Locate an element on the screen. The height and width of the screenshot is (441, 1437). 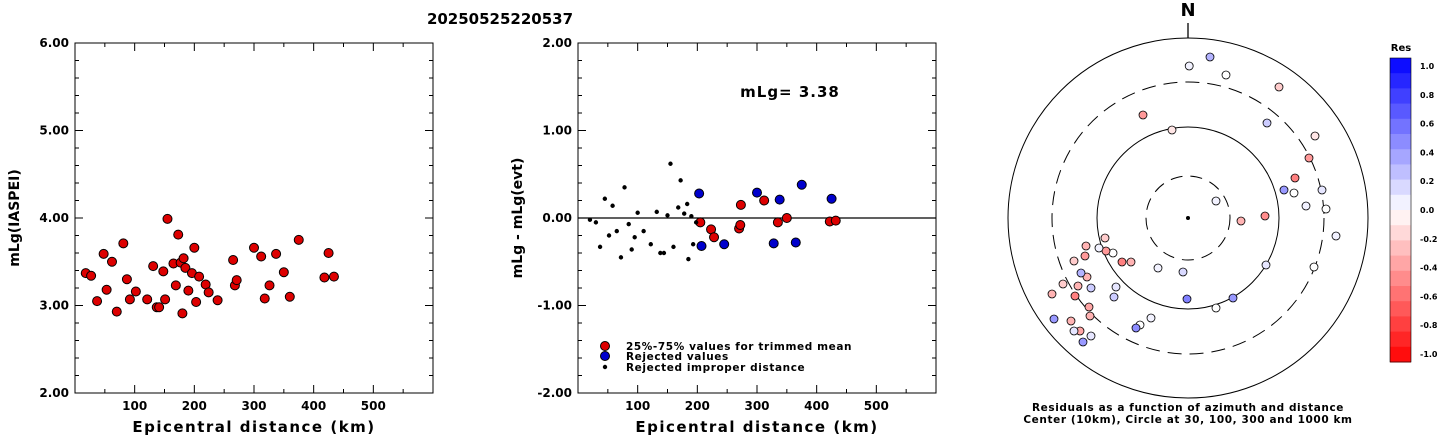
colorbar-tick-label: 0.6 is located at coordinates (1427, 124).